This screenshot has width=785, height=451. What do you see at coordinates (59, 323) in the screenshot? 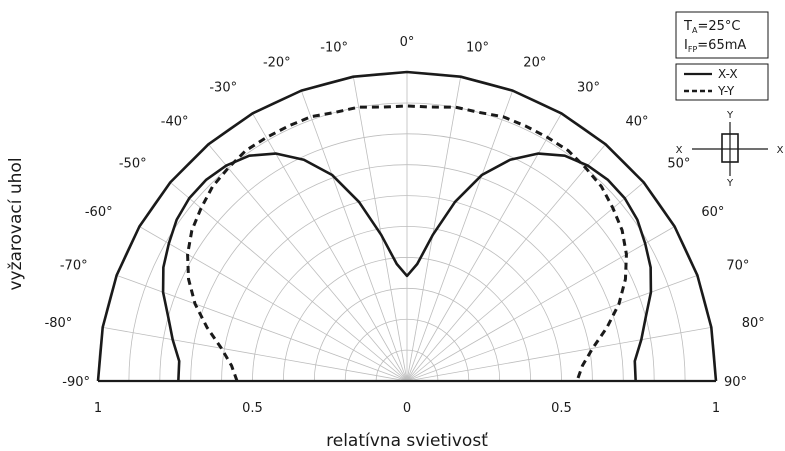
I see `angle-tick-label: -80°` at bounding box center [59, 323].